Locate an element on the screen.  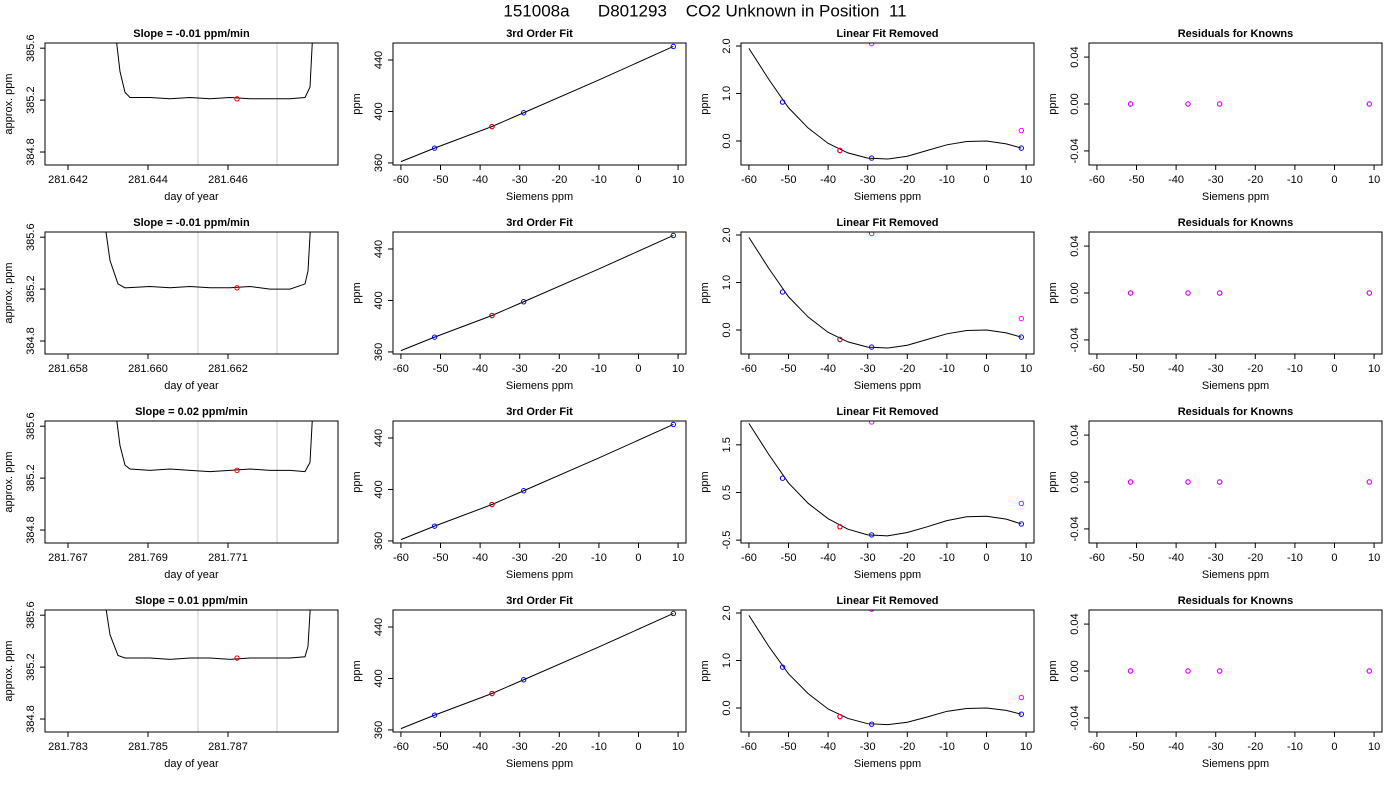
y-tick-label: 384.8 is located at coordinates (31, 152).